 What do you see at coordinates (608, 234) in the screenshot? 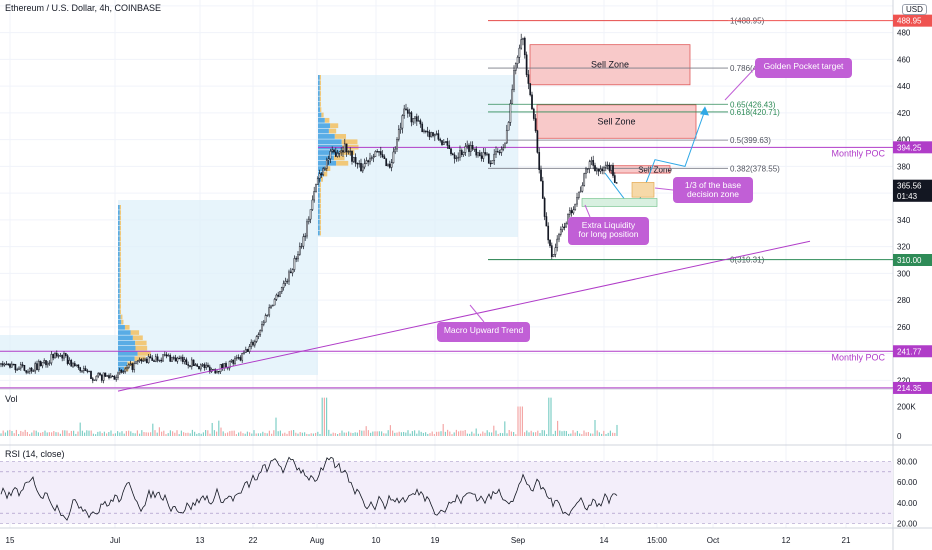
I see `liquidity-callout-text: for long position` at bounding box center [608, 234].